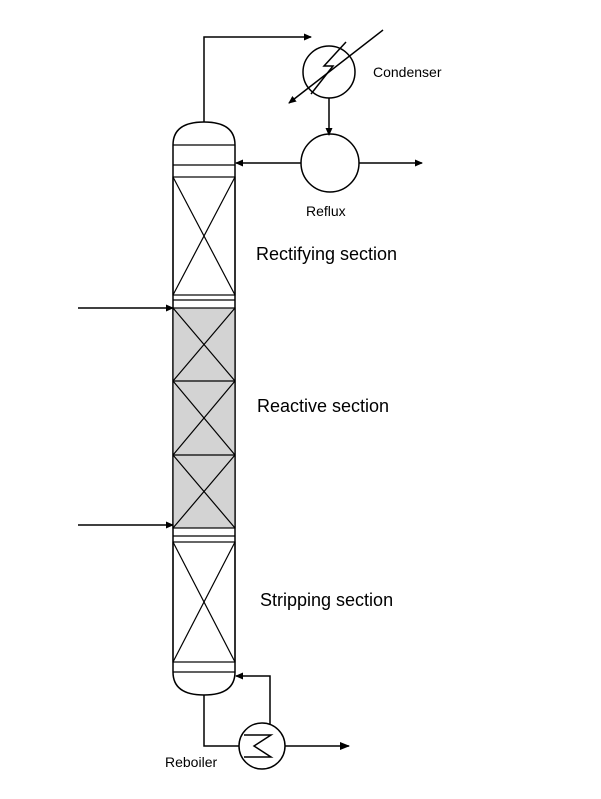 The height and width of the screenshot is (799, 601). I want to click on reflux-drum-icon, so click(330, 163).